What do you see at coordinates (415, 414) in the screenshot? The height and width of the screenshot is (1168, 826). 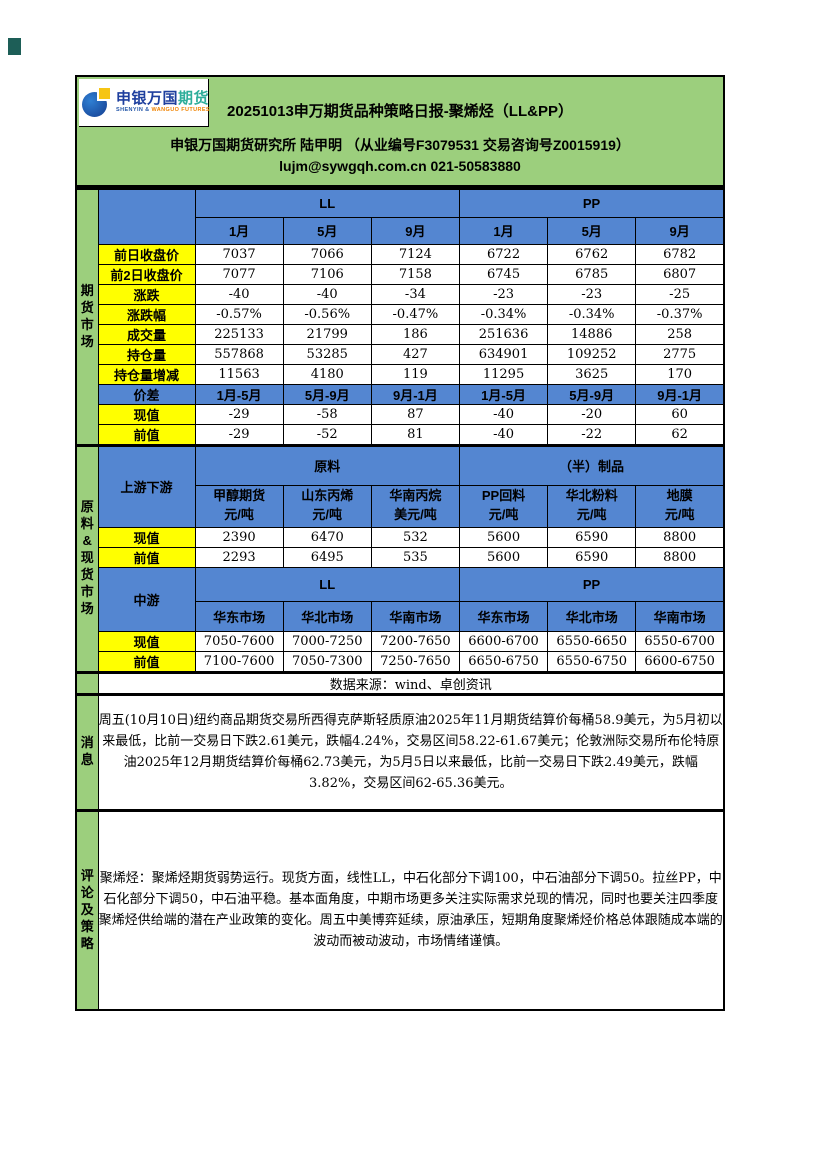 I see `data-cell: 87` at bounding box center [415, 414].